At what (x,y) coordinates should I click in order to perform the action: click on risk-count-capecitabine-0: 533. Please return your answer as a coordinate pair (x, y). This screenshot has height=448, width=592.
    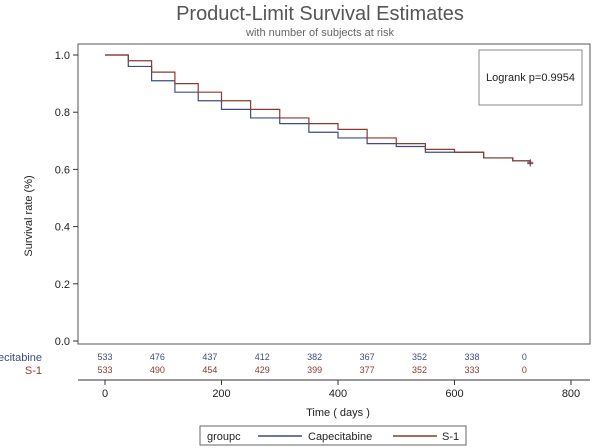
    Looking at the image, I should click on (104, 357).